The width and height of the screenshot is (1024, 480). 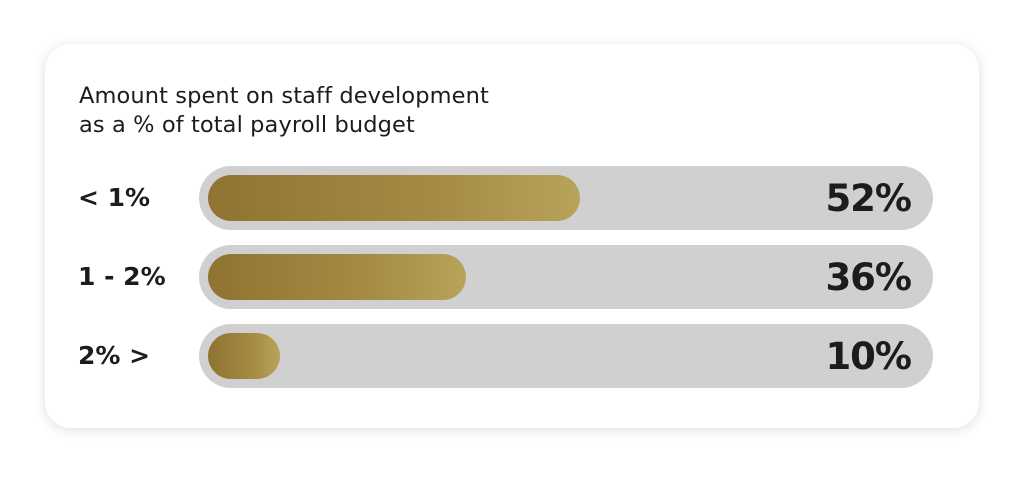 What do you see at coordinates (868, 356) in the screenshot?
I see `value-label: 10%` at bounding box center [868, 356].